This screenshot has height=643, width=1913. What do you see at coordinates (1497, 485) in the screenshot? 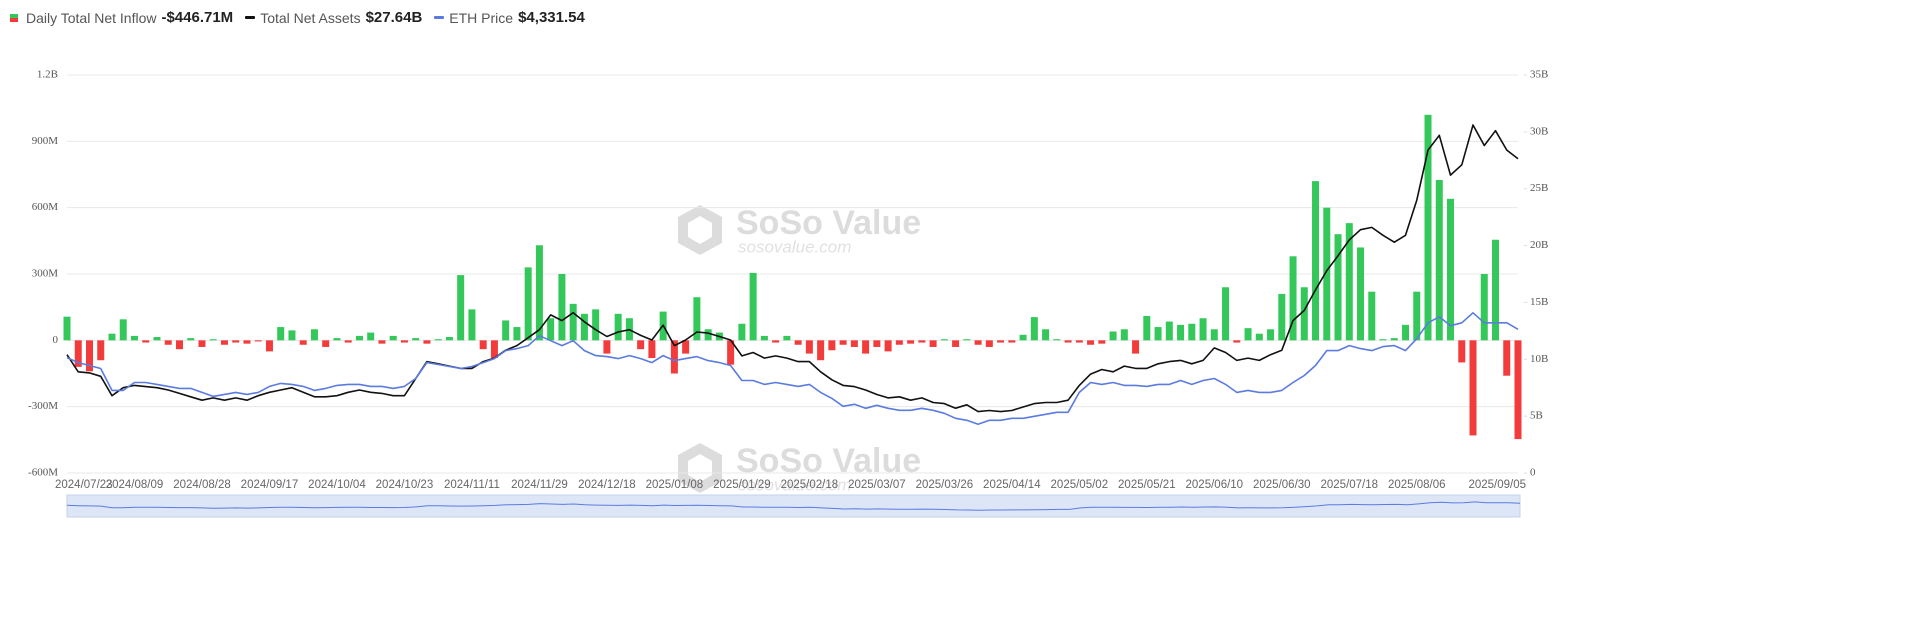
I see `x-tick-label: 2025/09/05` at bounding box center [1497, 485].